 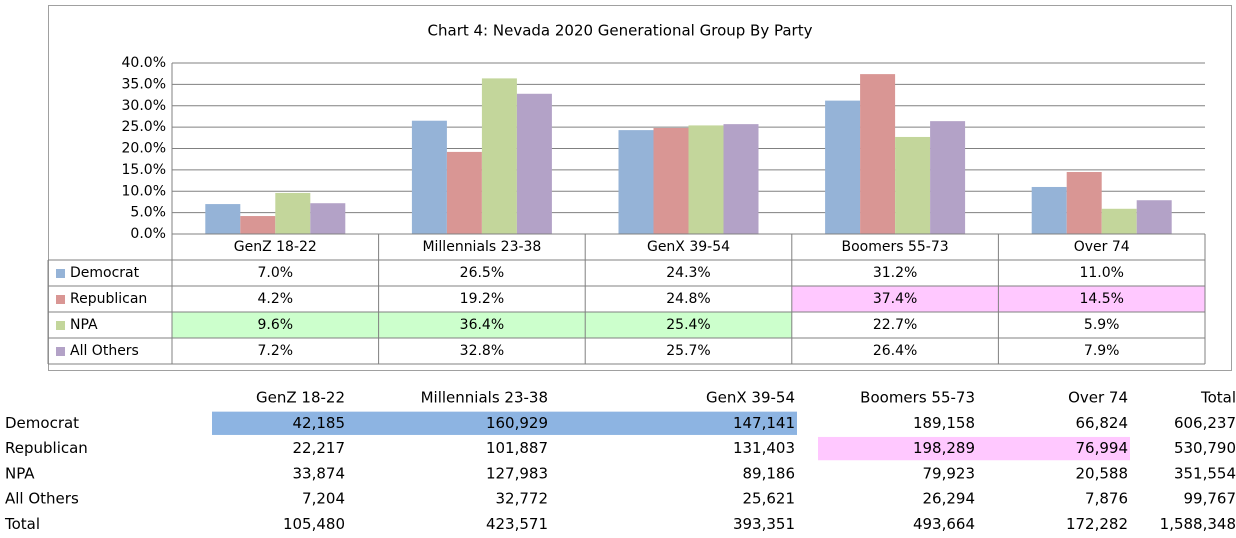 I want to click on data-label: 37.4%, so click(x=895, y=299).